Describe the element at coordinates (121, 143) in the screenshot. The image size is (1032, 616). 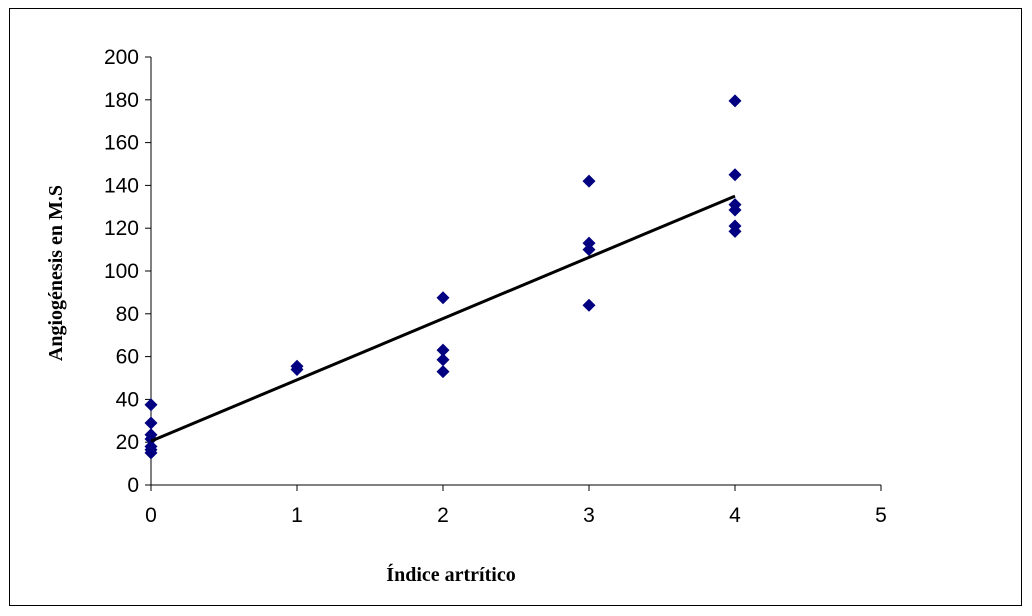
I see `y-tick-label: 160` at that location.